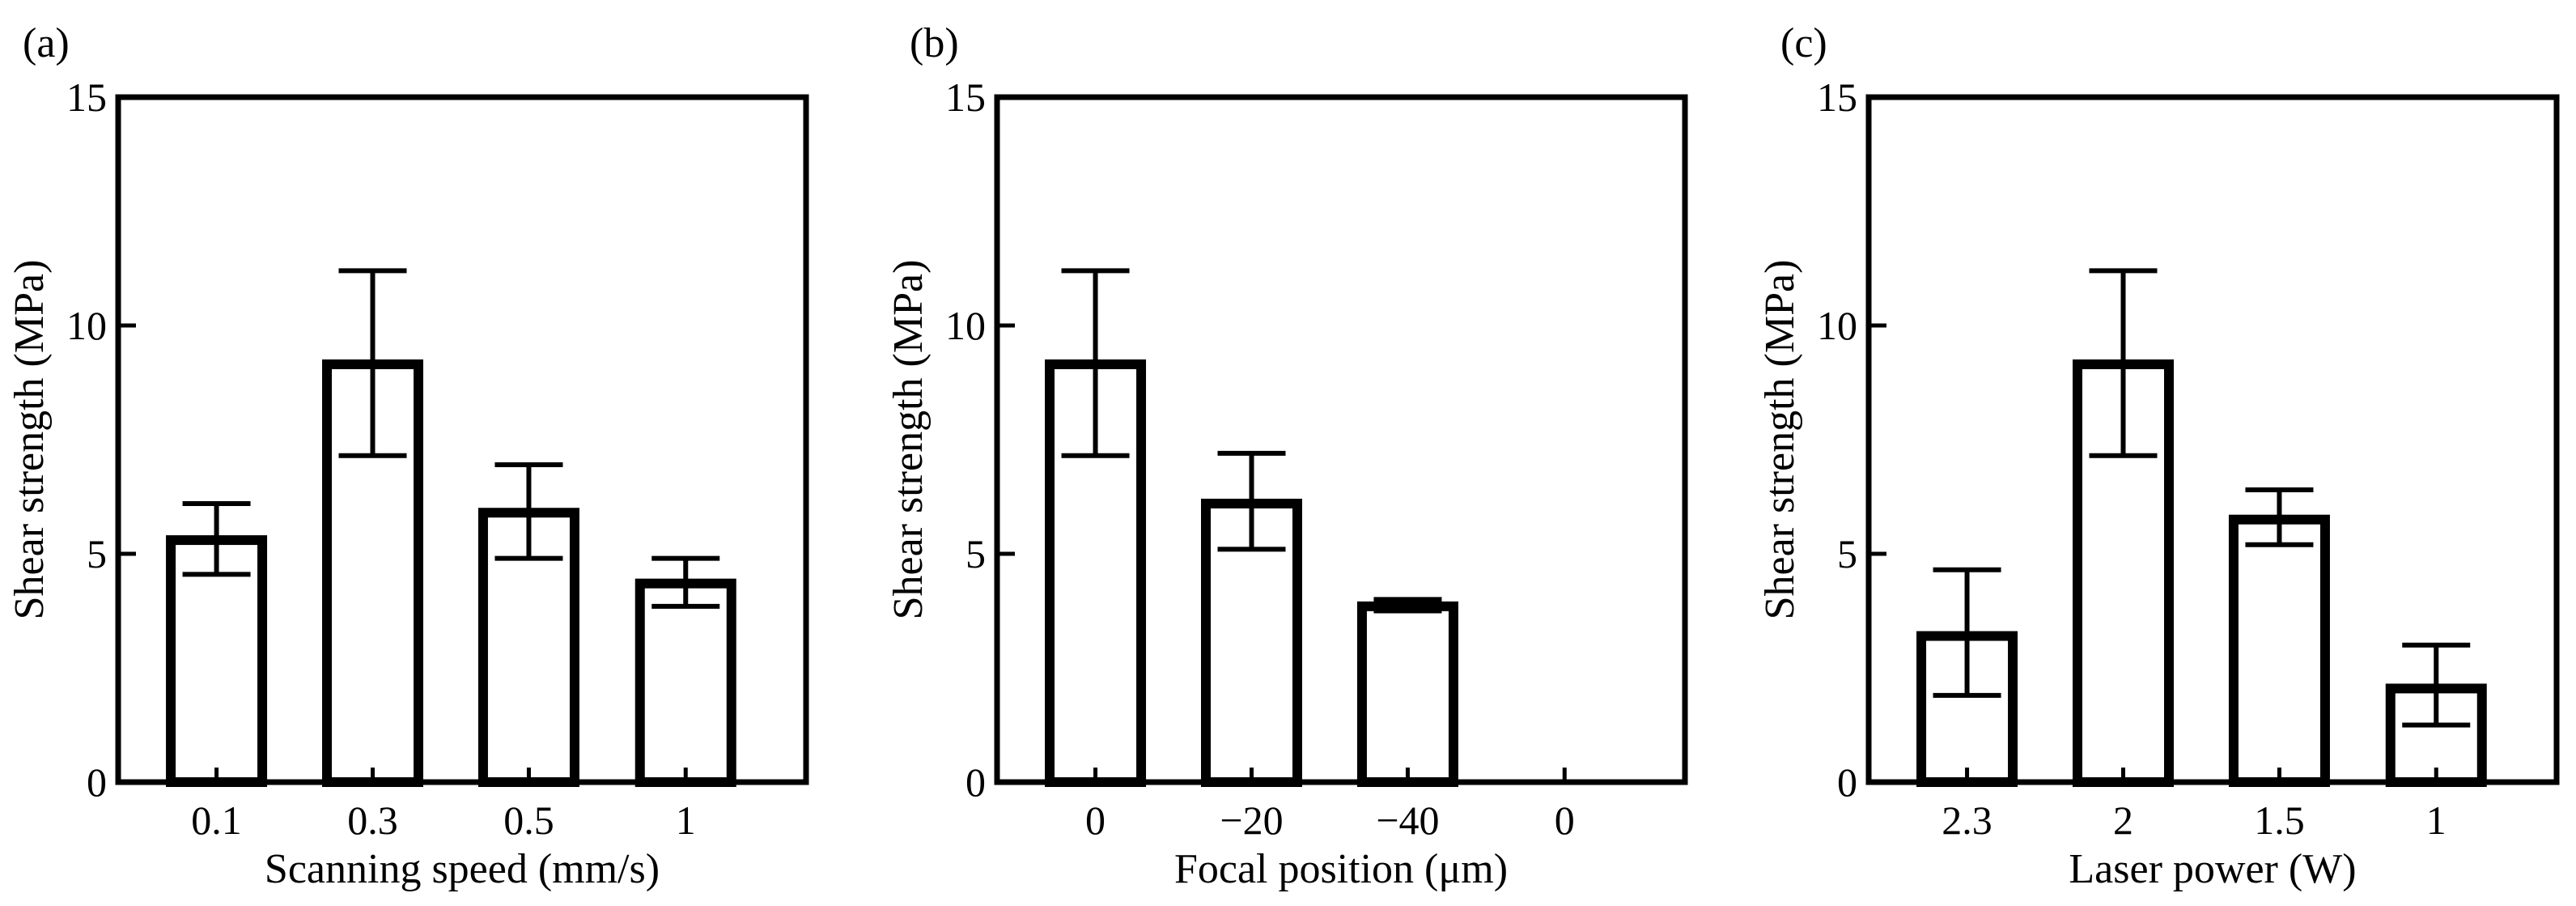 Image resolution: width=2576 pixels, height=906 pixels. Describe the element at coordinates (2123, 820) in the screenshot. I see `x-tick-label: 2` at that location.